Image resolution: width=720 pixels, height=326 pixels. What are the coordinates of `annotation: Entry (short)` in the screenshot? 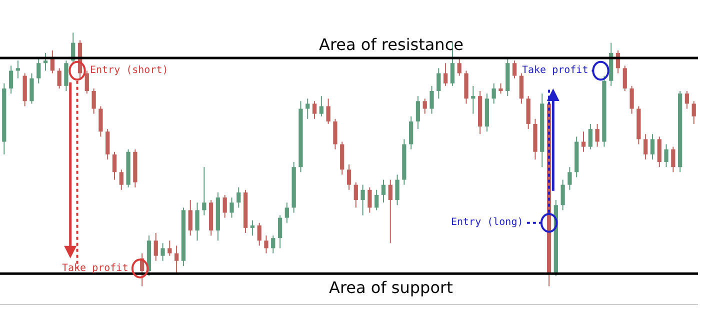 It's located at (129, 70).